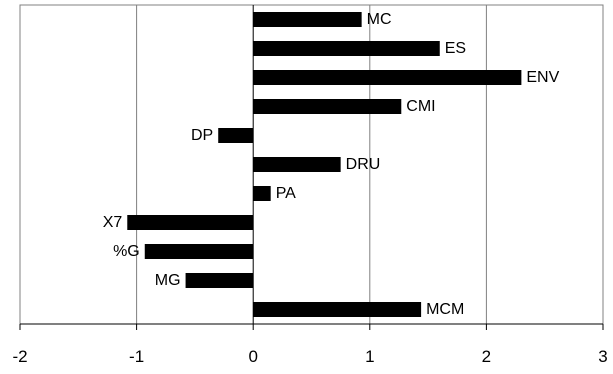  Describe the element at coordinates (262, 193) in the screenshot. I see `bar-pa` at that location.